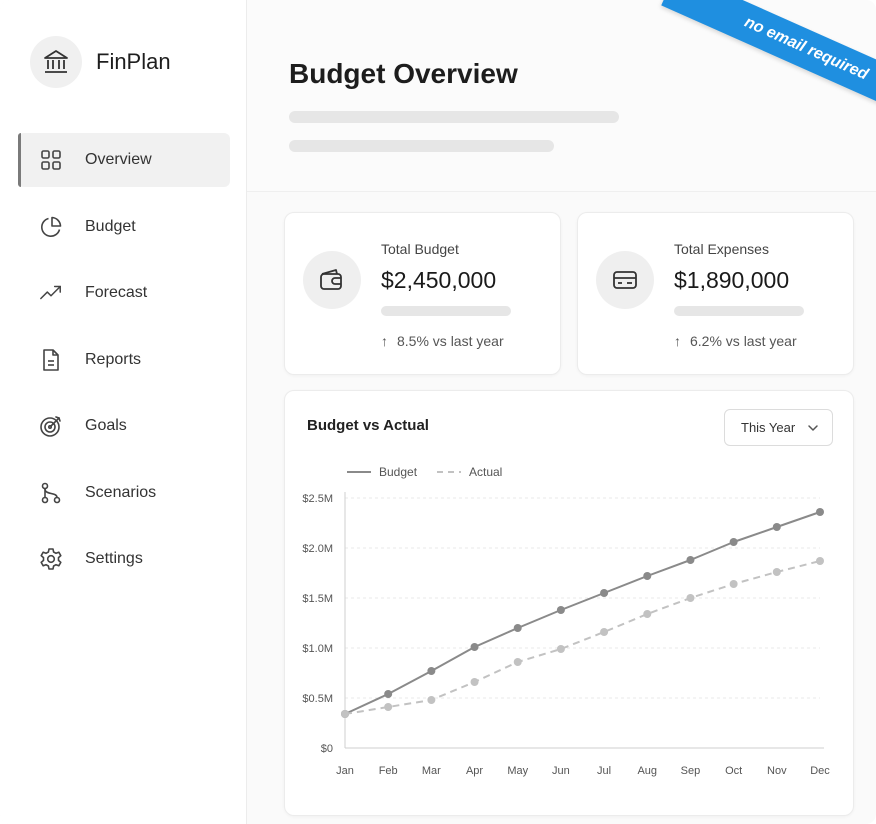 The height and width of the screenshot is (824, 876). I want to click on y-tick-label: $0.5M, so click(317, 699).